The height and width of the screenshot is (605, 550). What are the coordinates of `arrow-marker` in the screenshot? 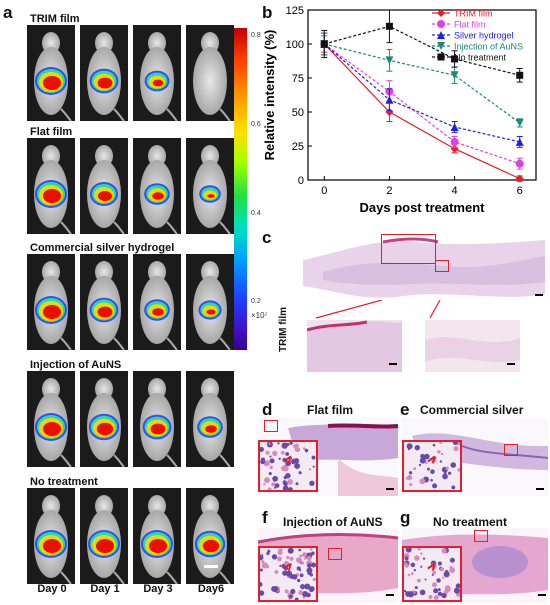 It's located at (287, 459).